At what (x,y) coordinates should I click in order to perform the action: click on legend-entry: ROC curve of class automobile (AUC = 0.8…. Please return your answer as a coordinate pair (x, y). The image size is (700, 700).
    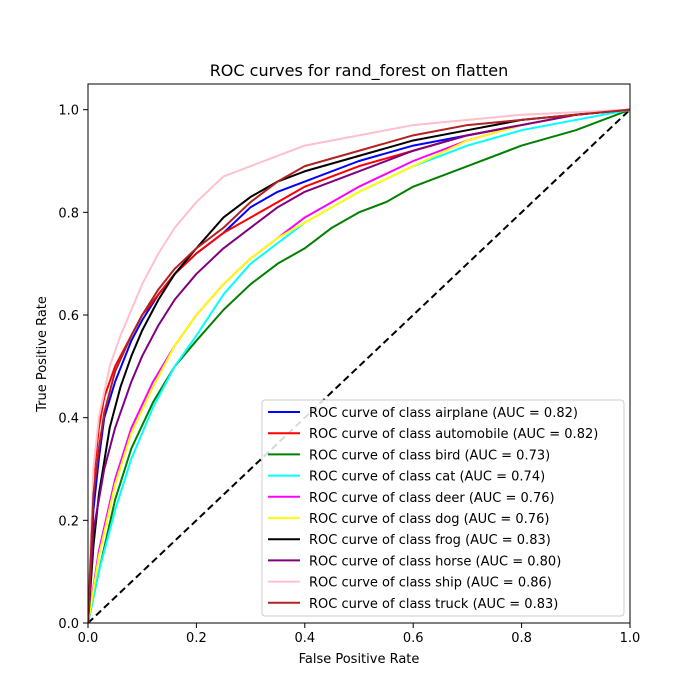
    Looking at the image, I should click on (453, 434).